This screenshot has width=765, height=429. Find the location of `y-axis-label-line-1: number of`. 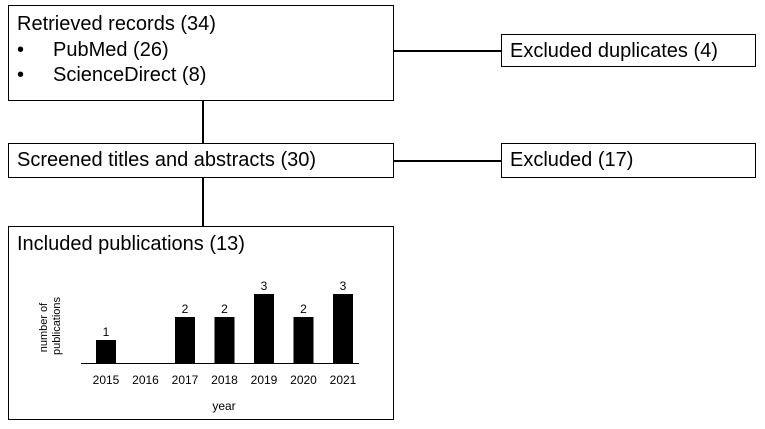

y-axis-label-line-1: number of is located at coordinates (44, 327).